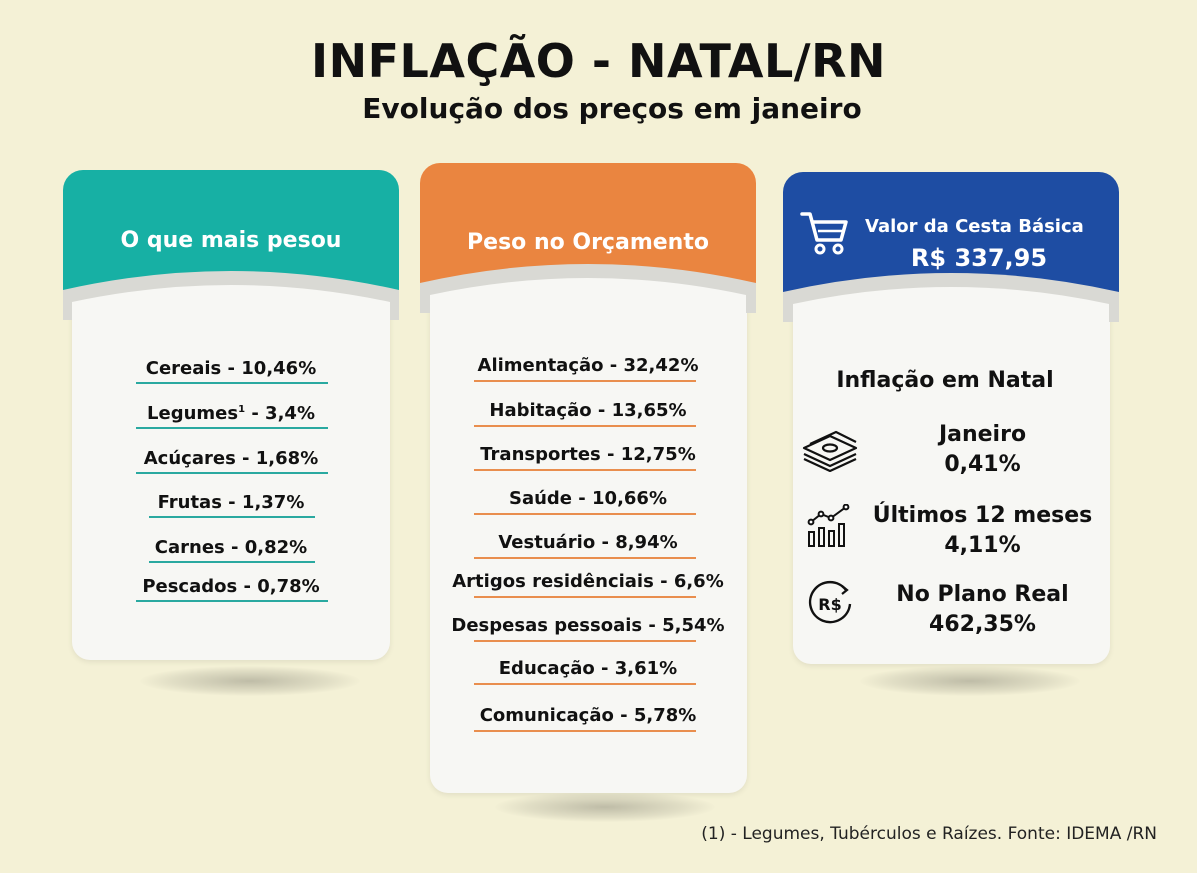 The height and width of the screenshot is (873, 1197). I want to click on budget-list-item: Educação - 3,61%, so click(588, 668).